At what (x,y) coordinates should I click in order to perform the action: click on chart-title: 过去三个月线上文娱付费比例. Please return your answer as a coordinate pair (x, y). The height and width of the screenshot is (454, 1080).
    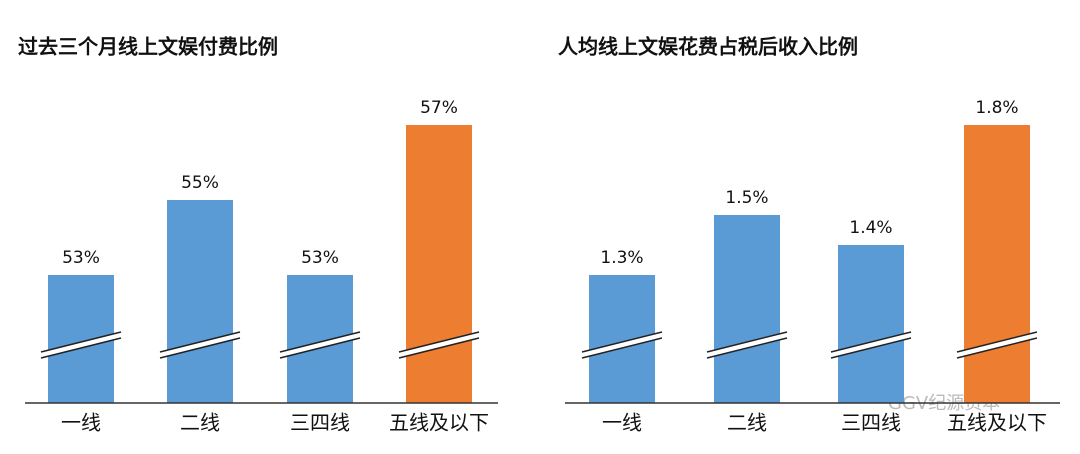
    Looking at the image, I should click on (148, 47).